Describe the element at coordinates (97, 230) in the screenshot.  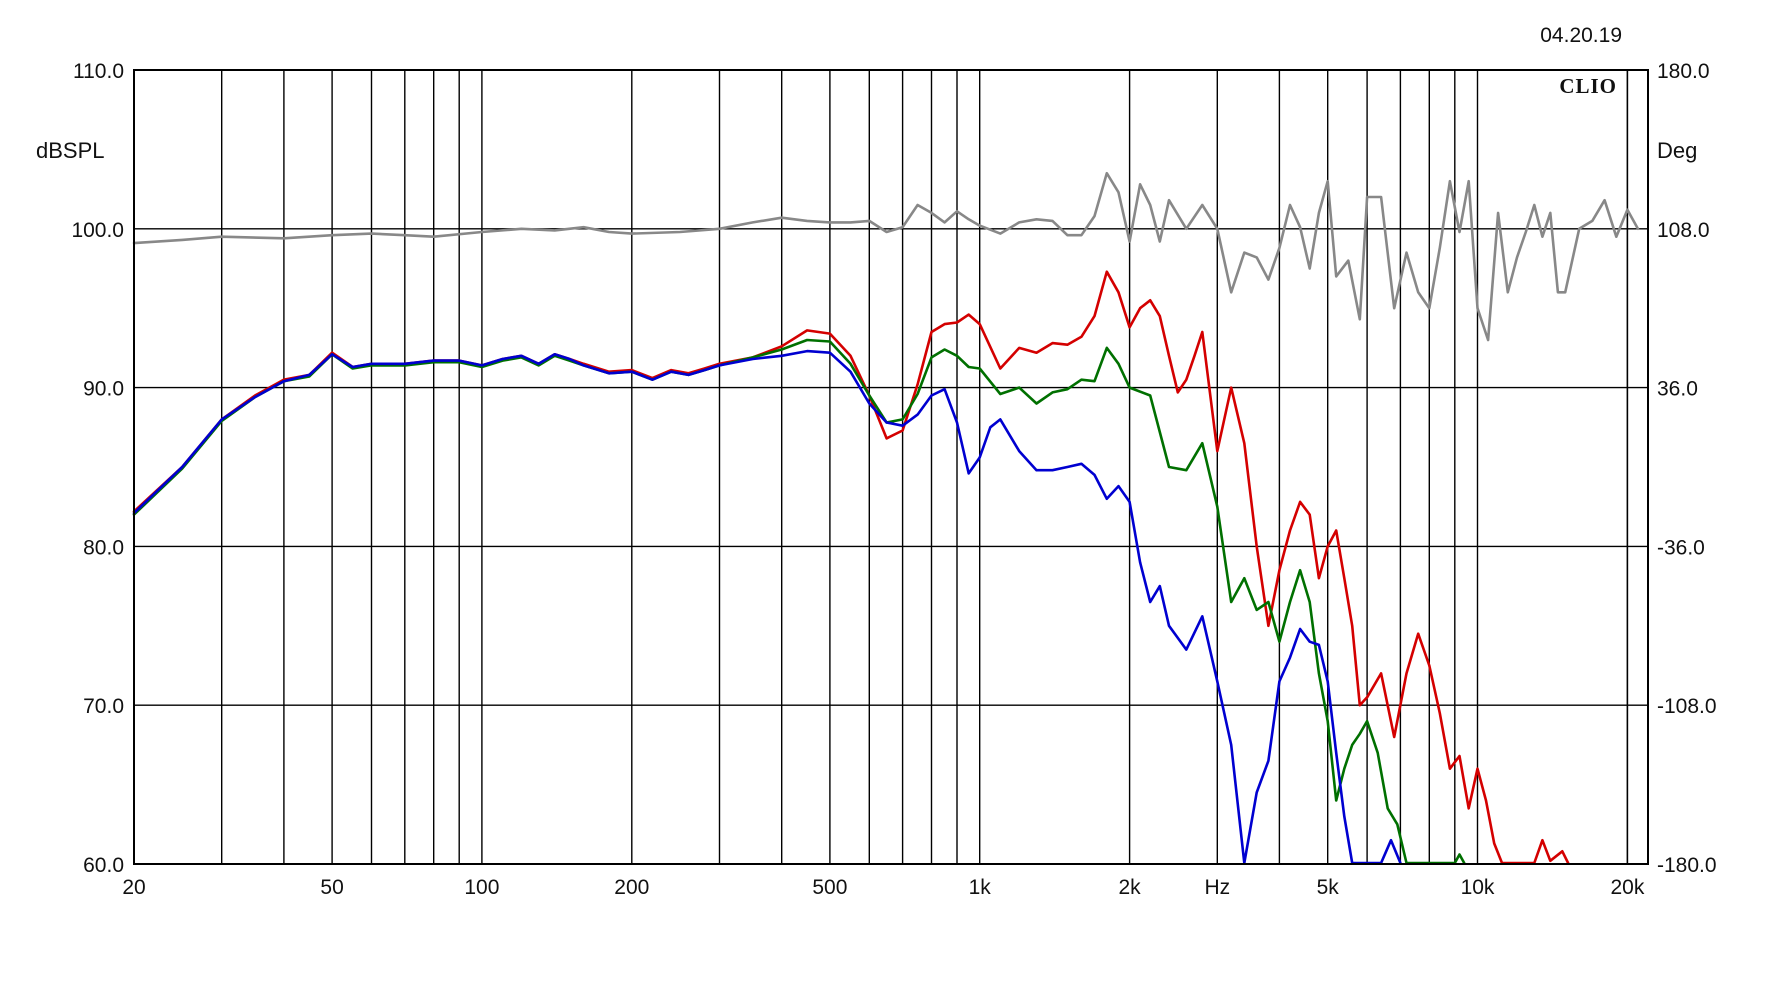
I see `y-tick-label: 100.0` at that location.